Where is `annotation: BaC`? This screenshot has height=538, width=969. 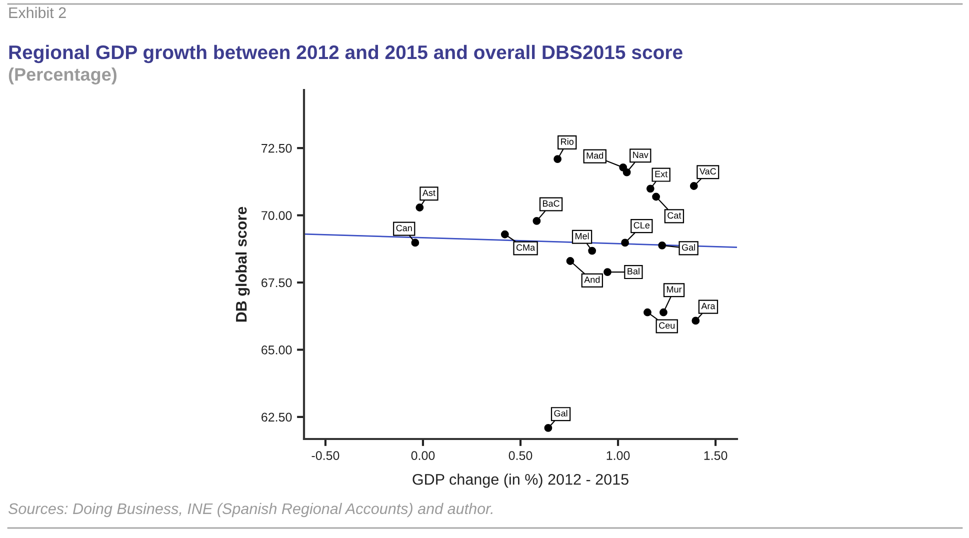 annotation: BaC is located at coordinates (551, 203).